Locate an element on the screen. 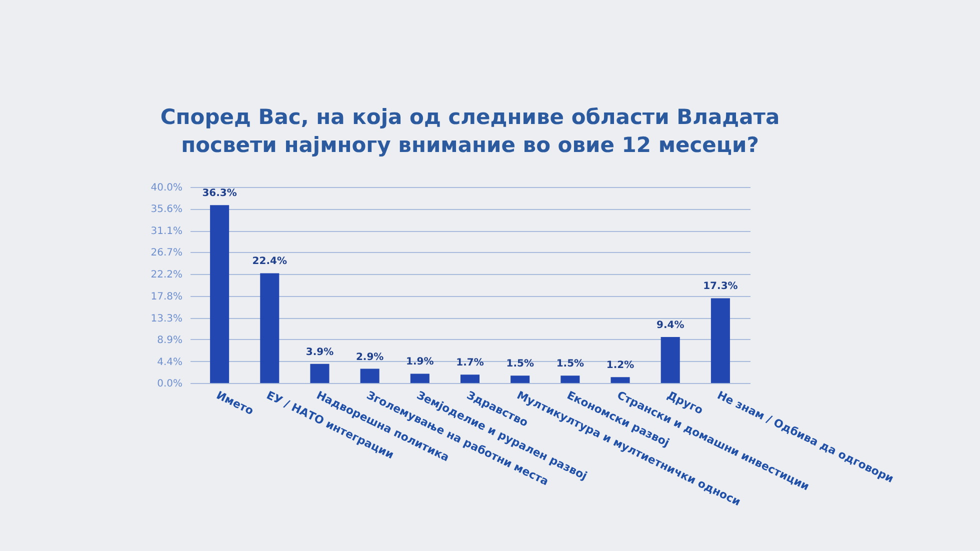  y-tick-label: 40.0% is located at coordinates (166, 188).